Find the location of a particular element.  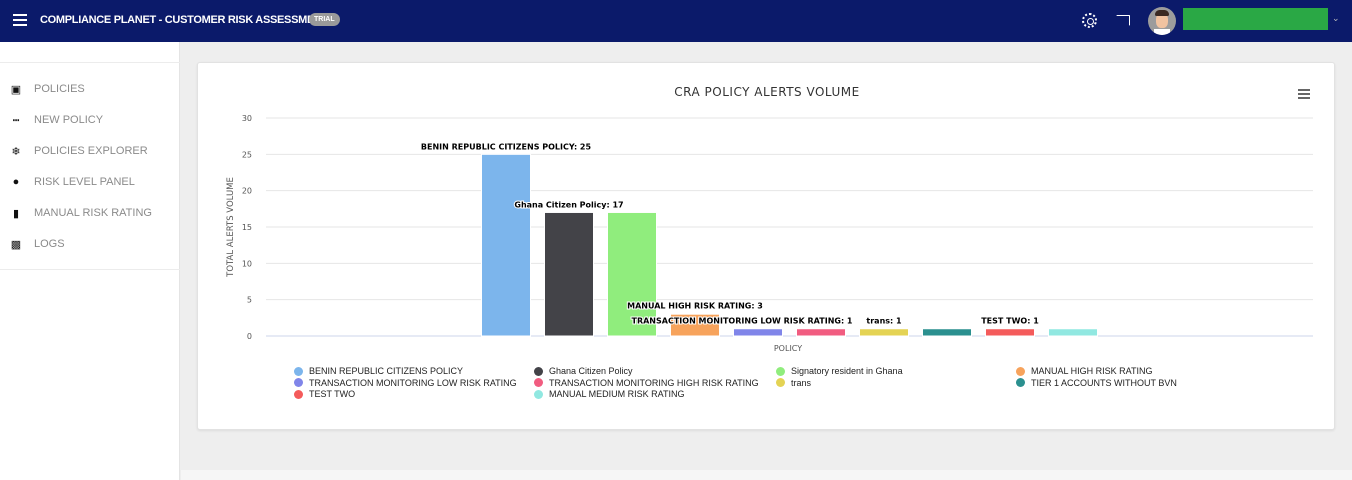

sidebar-item-label: POLICIES EXPLORER is located at coordinates (91, 151).